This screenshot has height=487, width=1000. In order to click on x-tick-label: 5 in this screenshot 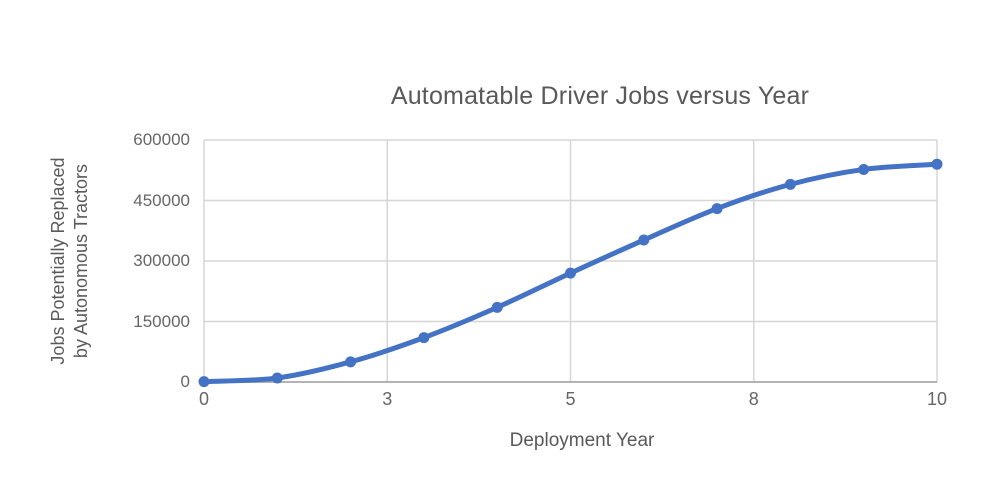, I will do `click(570, 399)`.